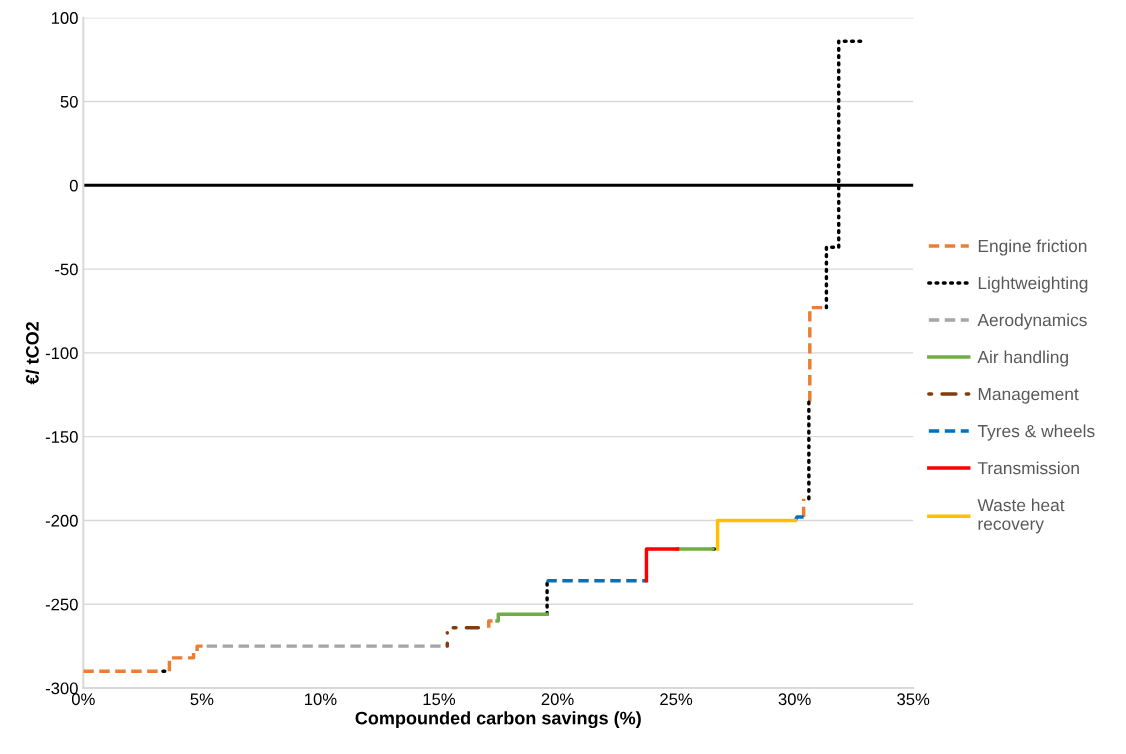 The image size is (1126, 754). What do you see at coordinates (439, 699) in the screenshot?
I see `x-tick-label: 15%` at bounding box center [439, 699].